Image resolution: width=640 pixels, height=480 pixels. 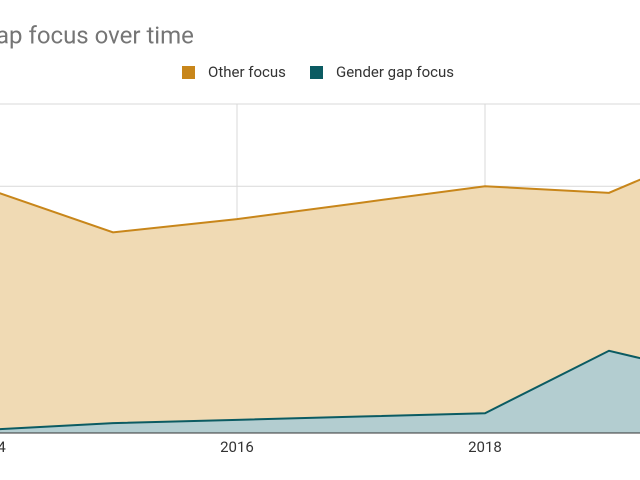 I want to click on legend: Other focus Gender gap focus, so click(x=318, y=72).